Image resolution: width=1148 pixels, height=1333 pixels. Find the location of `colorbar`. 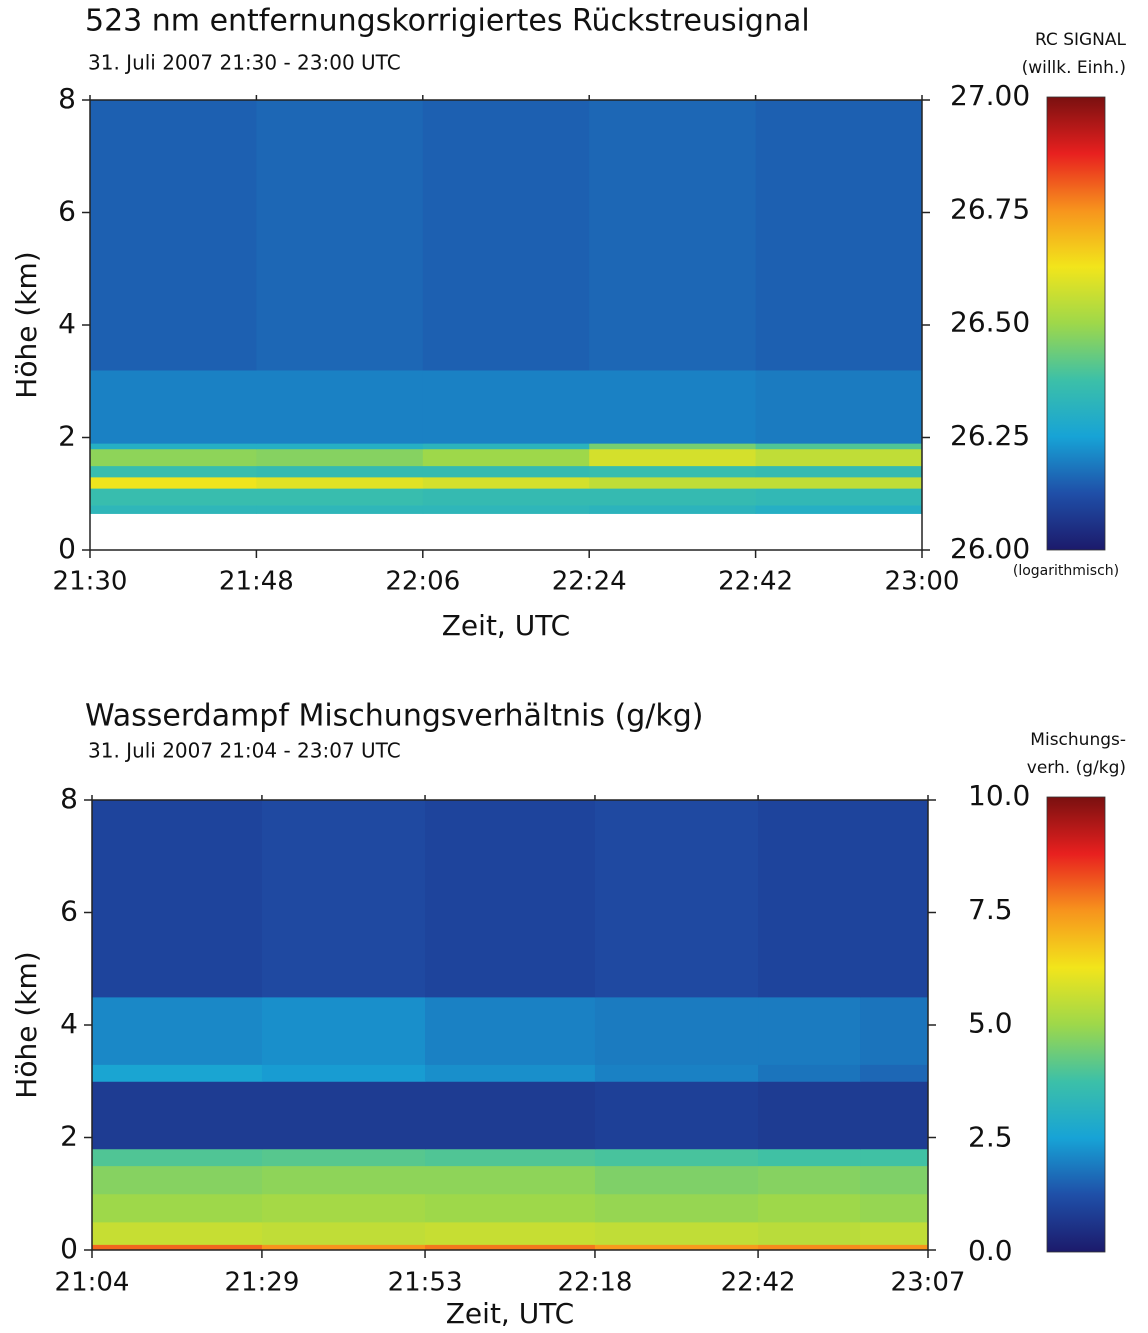

colorbar is located at coordinates (1076, 1024).